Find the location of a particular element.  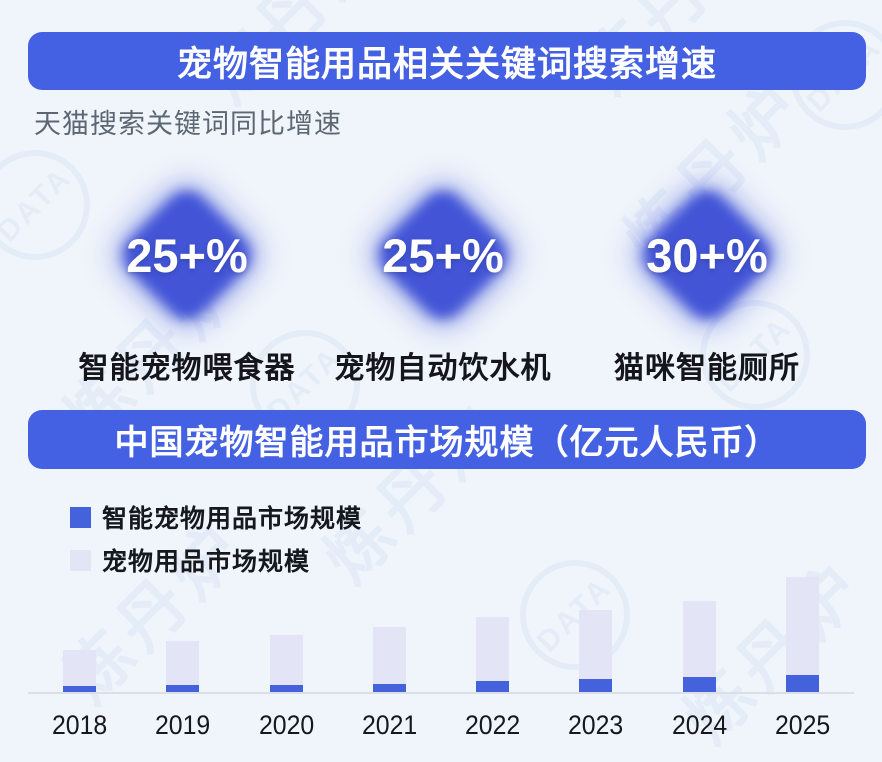

legend-swatch-smart is located at coordinates (80, 517).